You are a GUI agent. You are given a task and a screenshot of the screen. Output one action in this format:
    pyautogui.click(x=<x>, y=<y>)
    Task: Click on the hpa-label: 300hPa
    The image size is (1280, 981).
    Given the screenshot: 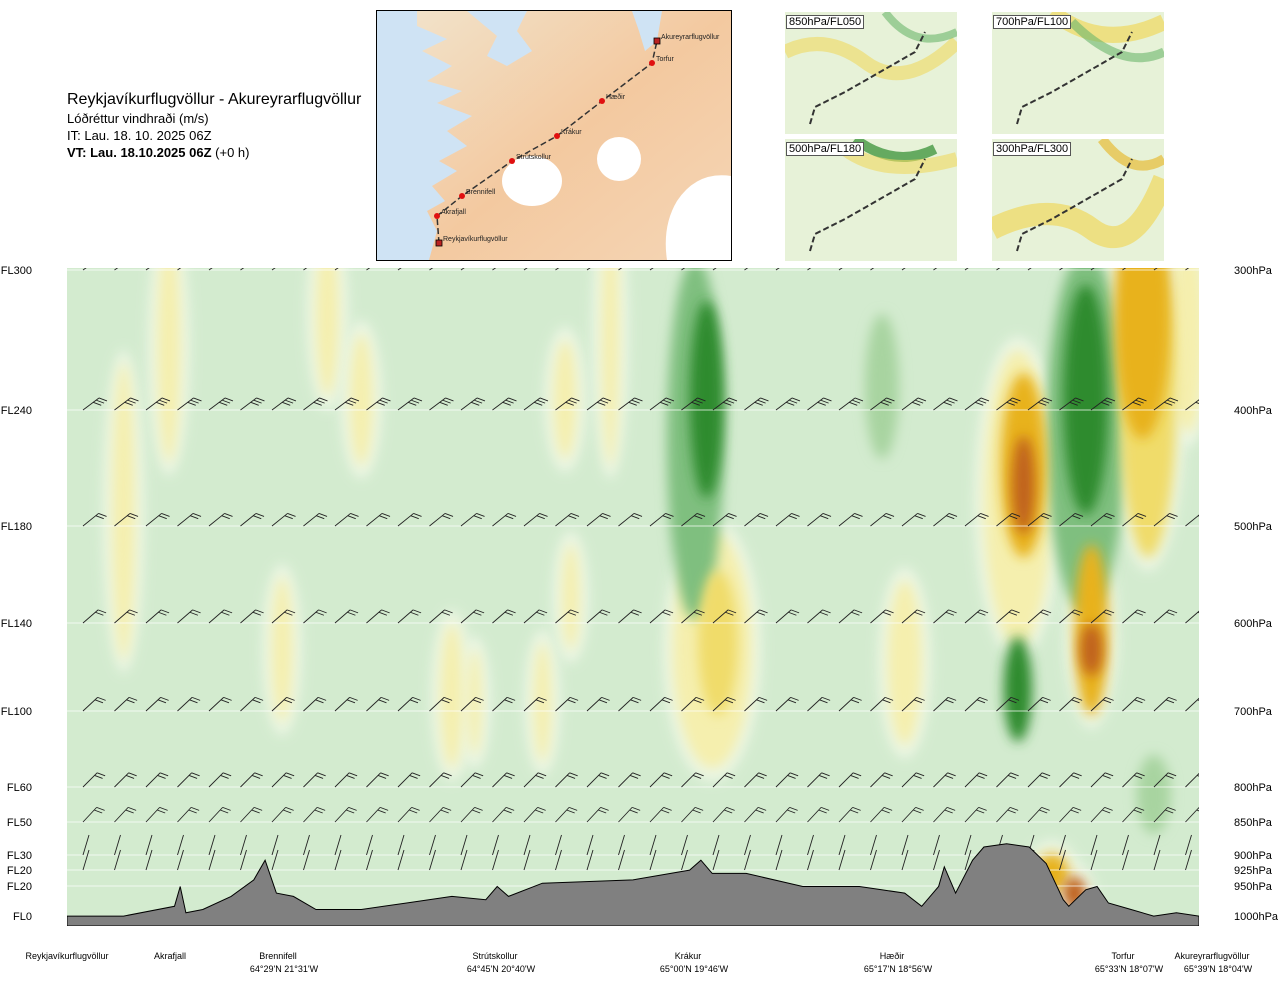 What is the action you would take?
    pyautogui.click(x=1253, y=271)
    